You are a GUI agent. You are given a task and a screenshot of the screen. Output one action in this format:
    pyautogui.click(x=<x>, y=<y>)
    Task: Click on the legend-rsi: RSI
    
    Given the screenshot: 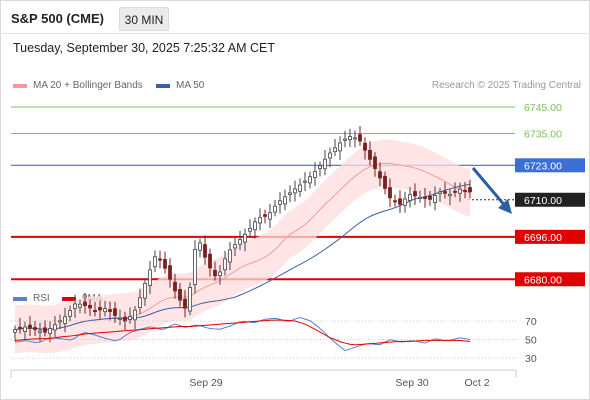 What is the action you would take?
    pyautogui.click(x=31, y=298)
    